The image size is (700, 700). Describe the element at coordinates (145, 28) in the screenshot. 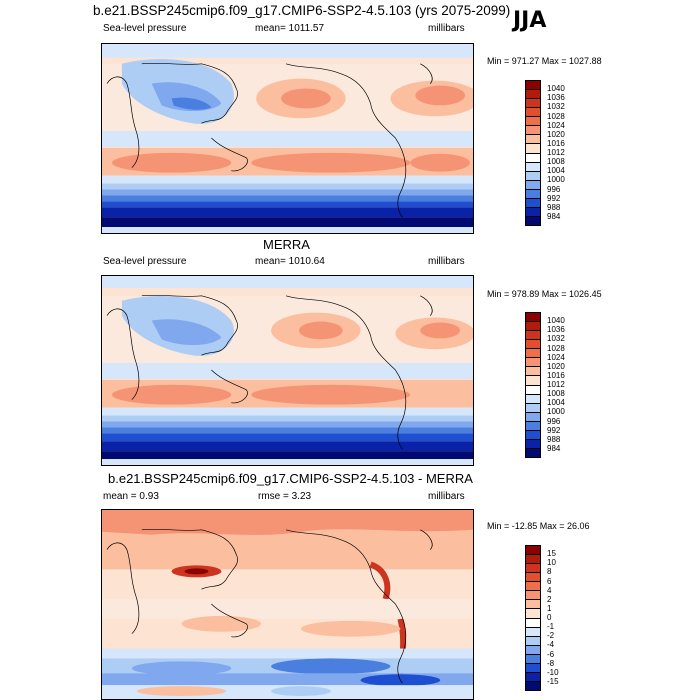

I see `panel1-variable: Sea-level pressure` at that location.